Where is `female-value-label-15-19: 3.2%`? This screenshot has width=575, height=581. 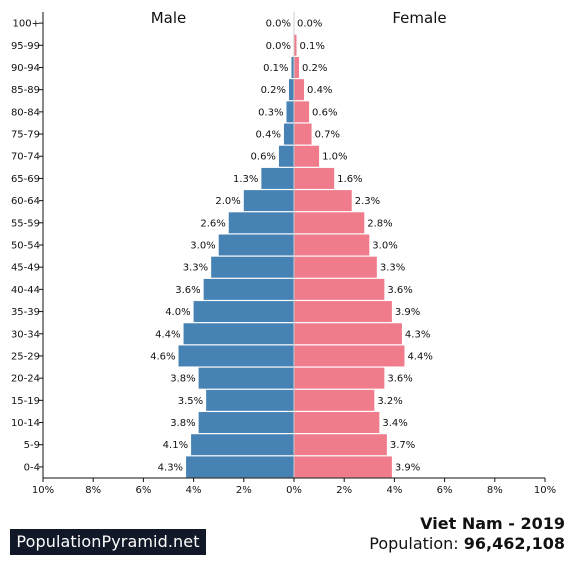 female-value-label-15-19: 3.2% is located at coordinates (389, 401).